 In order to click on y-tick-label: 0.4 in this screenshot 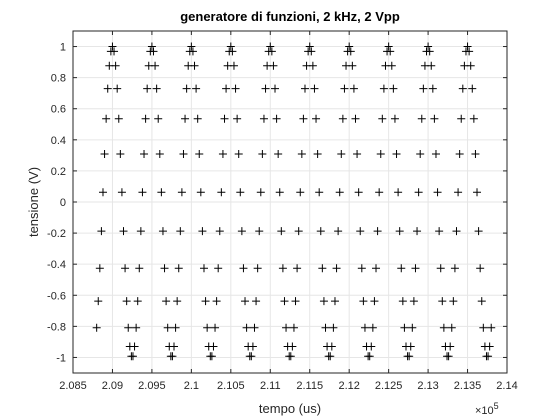, I will do `click(58, 141)`.